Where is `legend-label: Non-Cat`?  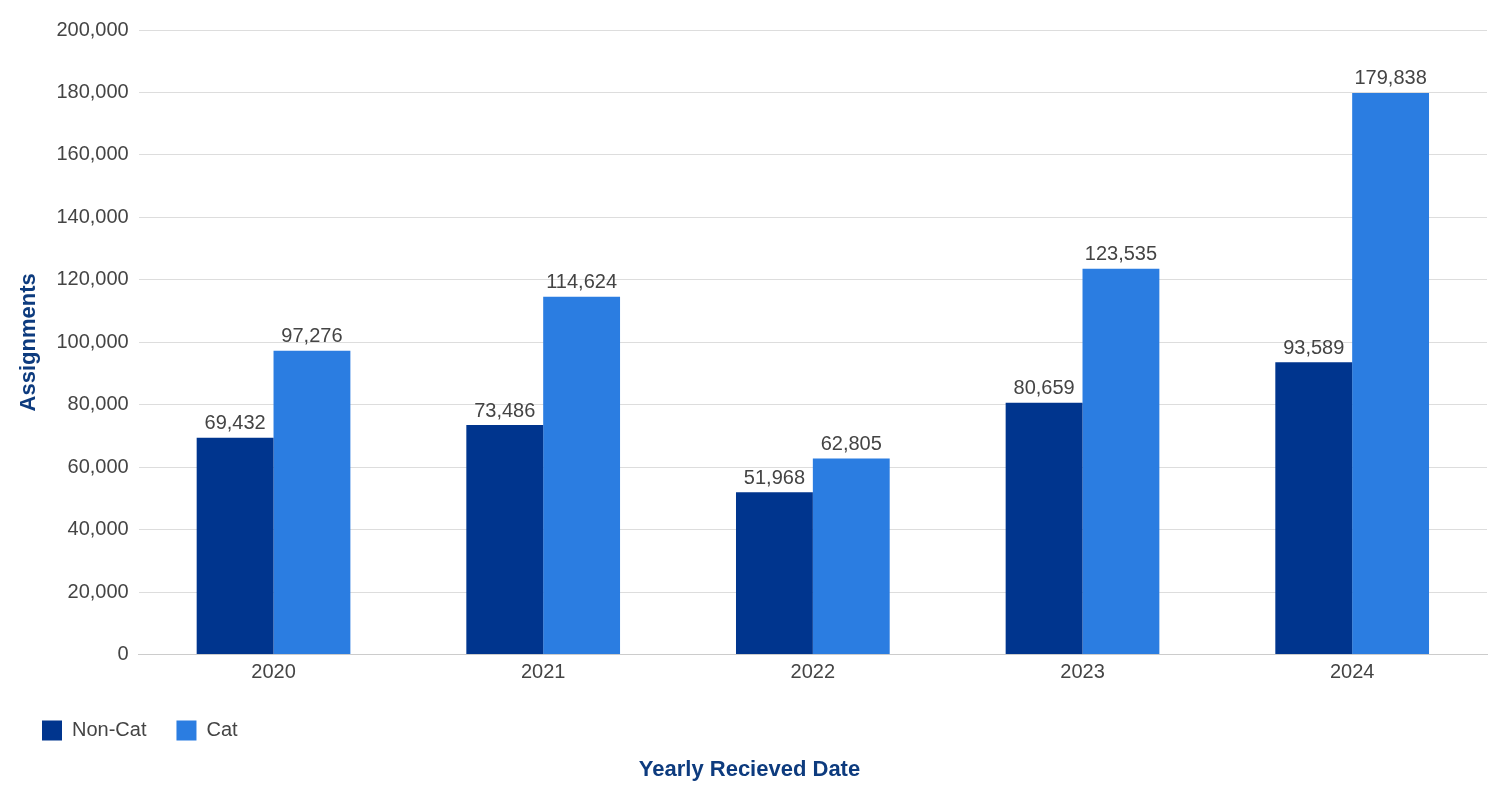
legend-label: Non-Cat is located at coordinates (109, 729).